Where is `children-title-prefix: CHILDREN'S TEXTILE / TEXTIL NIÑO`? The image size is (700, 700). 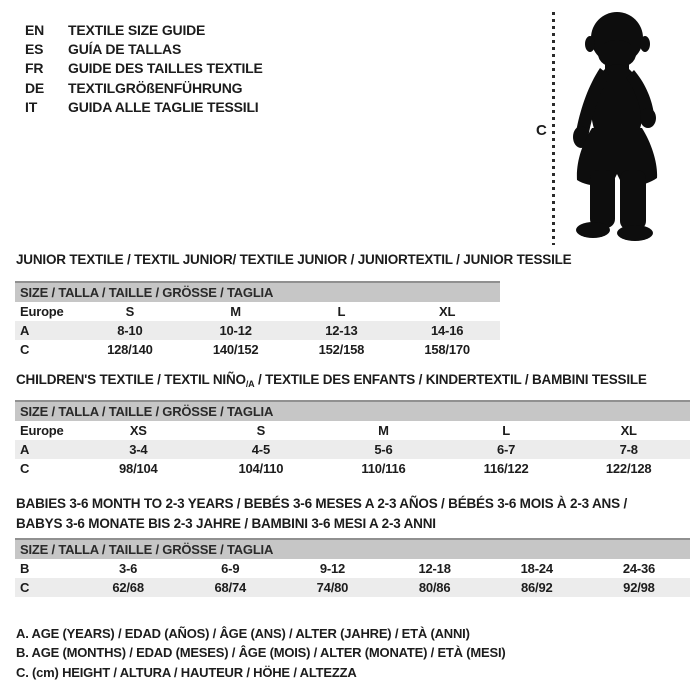 children-title-prefix: CHILDREN'S TEXTILE / TEXTIL NIÑO is located at coordinates (131, 379).